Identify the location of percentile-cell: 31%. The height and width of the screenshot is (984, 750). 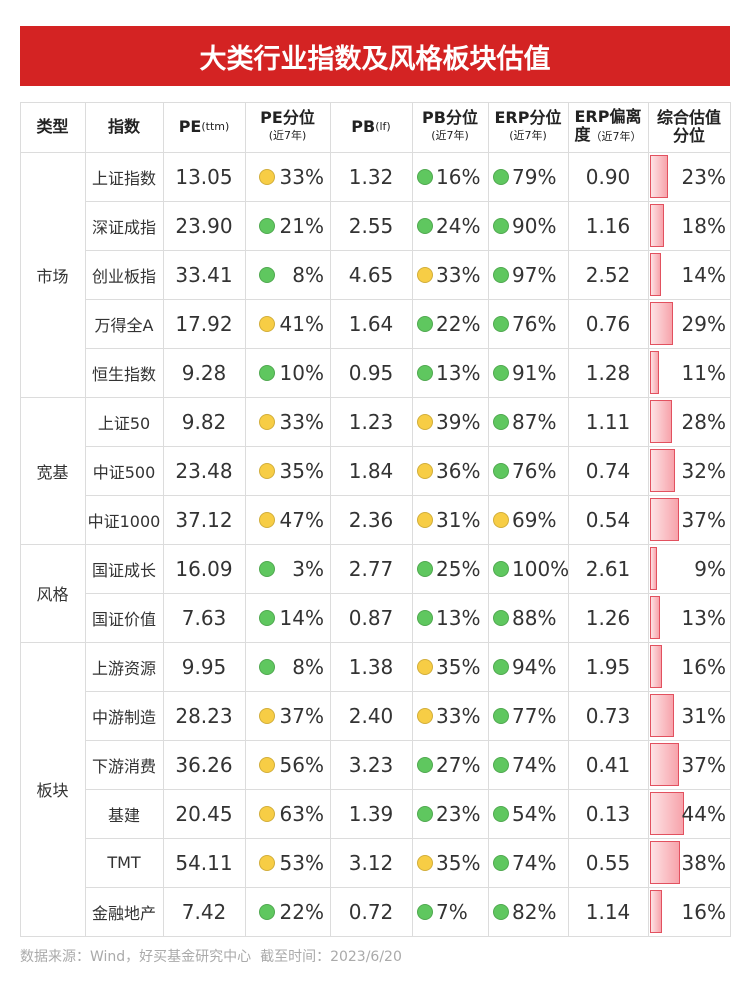
(450, 519).